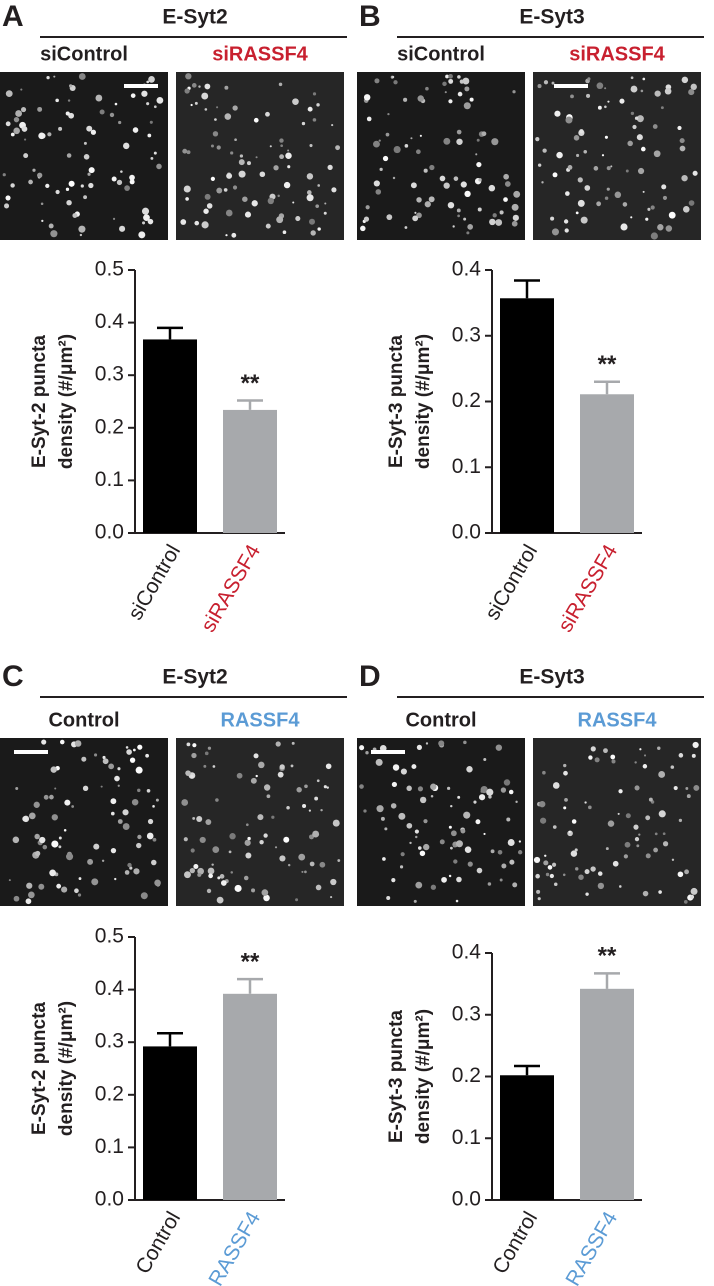  Describe the element at coordinates (170, 1123) in the screenshot. I see `bar` at that location.